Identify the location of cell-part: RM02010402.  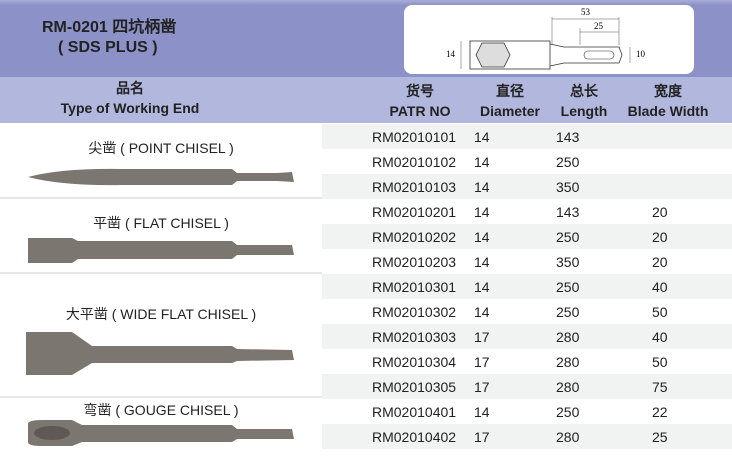
(414, 437).